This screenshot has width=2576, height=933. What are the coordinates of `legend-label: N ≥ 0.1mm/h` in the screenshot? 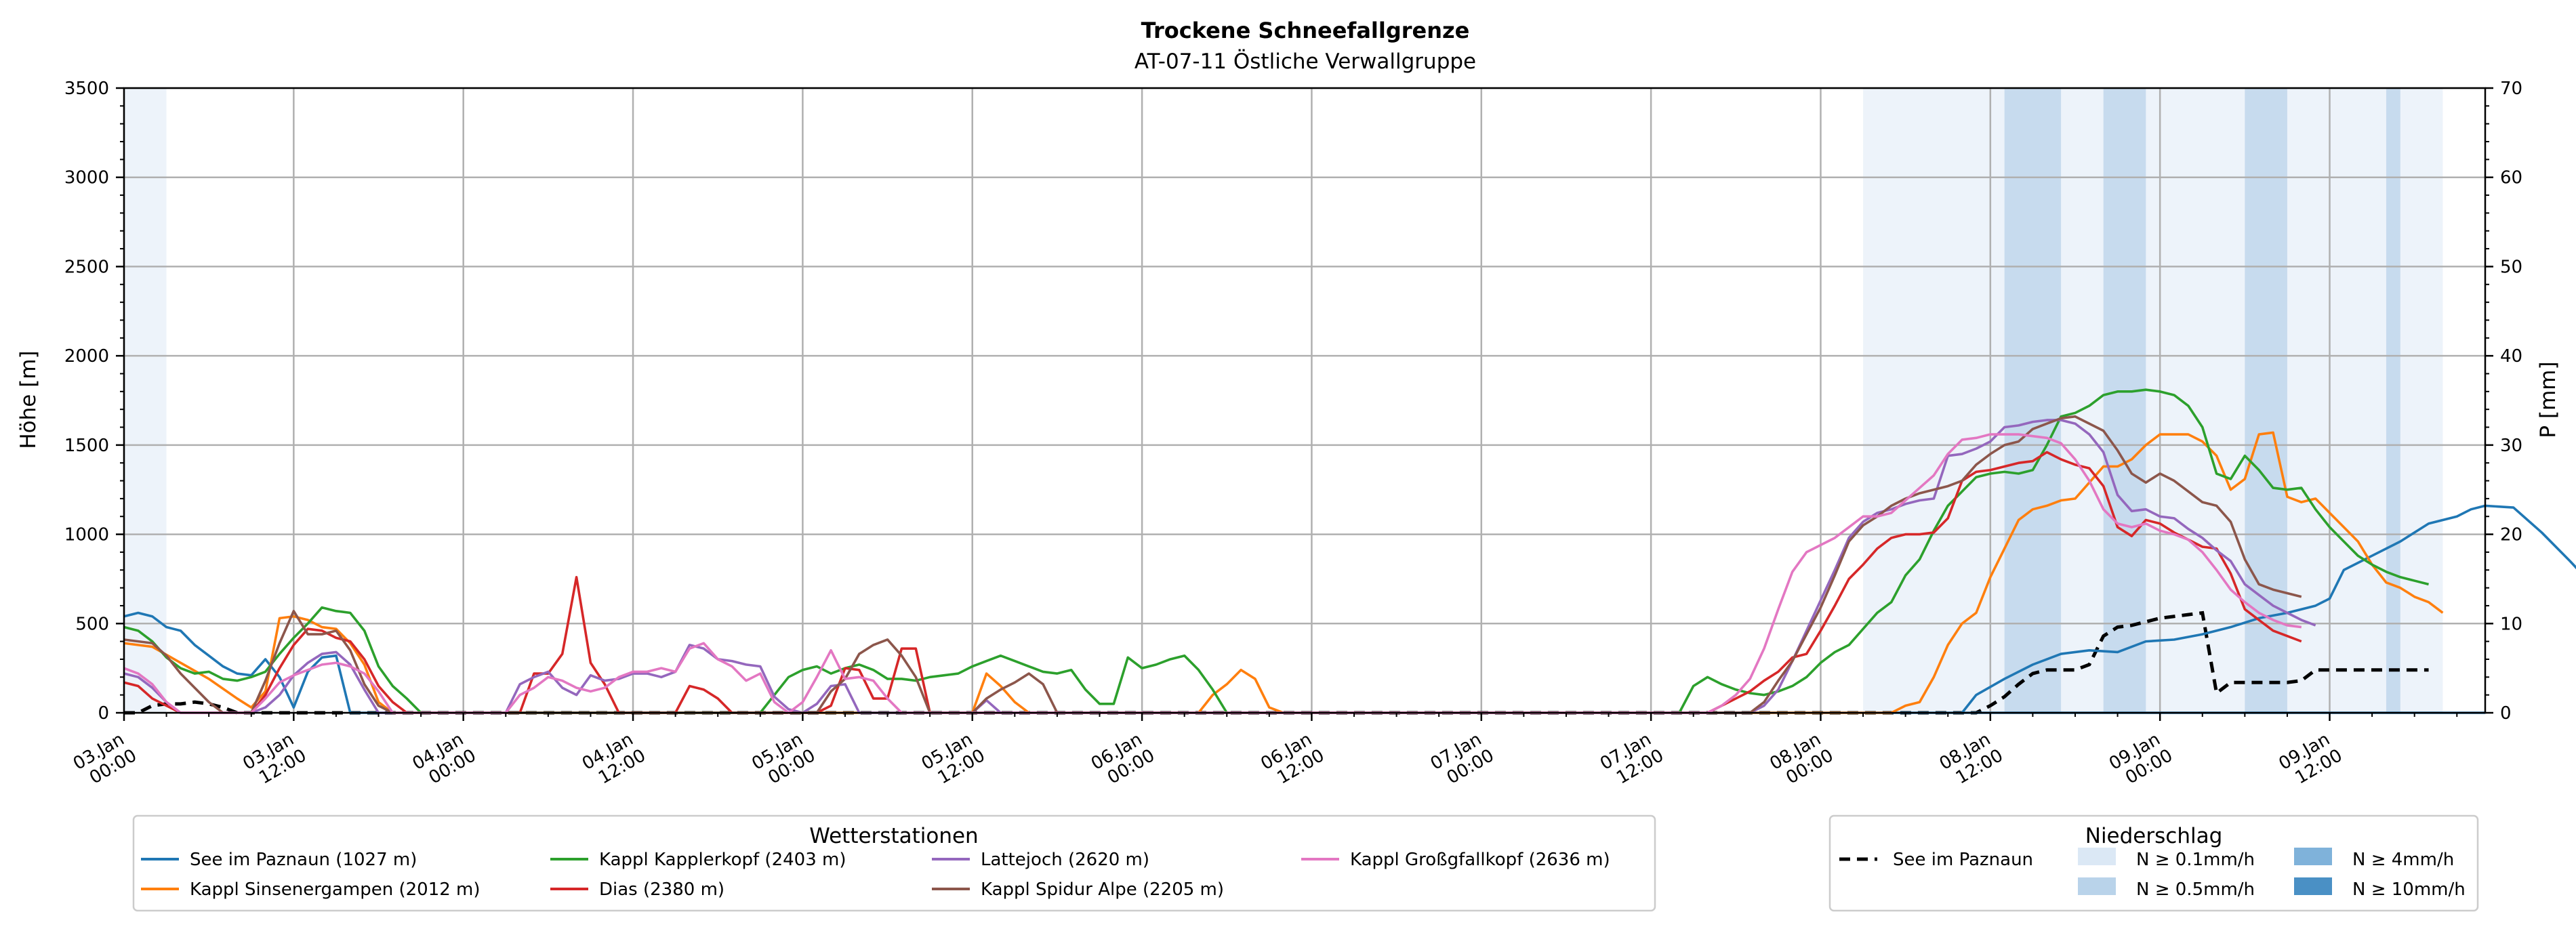 It's located at (2196, 860).